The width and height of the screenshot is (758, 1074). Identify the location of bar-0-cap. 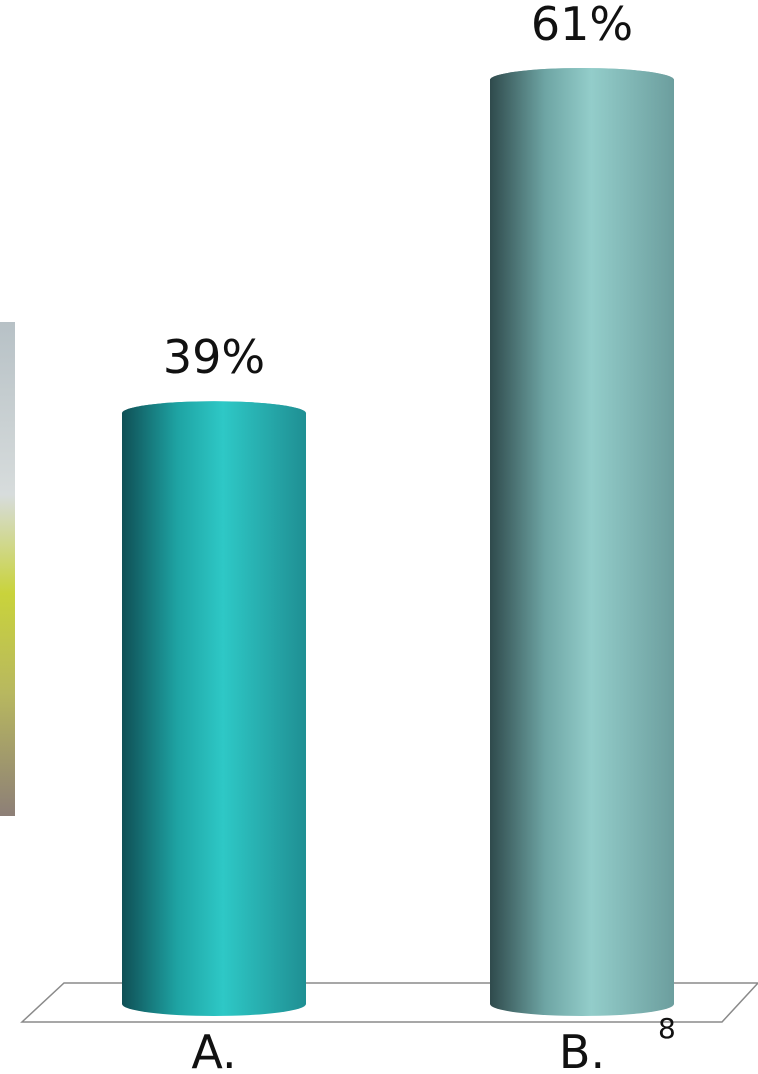
(214, 413).